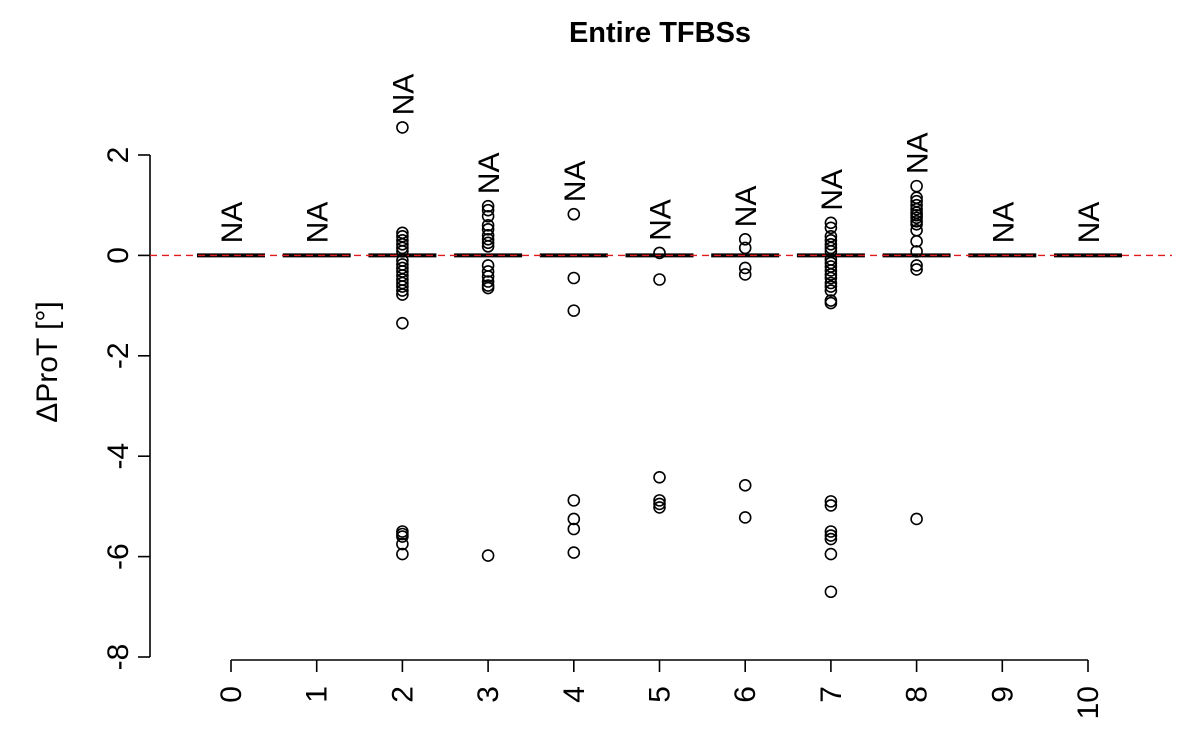 This screenshot has height=750, width=1200. What do you see at coordinates (917, 694) in the screenshot?
I see `x-tick-label: 8` at bounding box center [917, 694].